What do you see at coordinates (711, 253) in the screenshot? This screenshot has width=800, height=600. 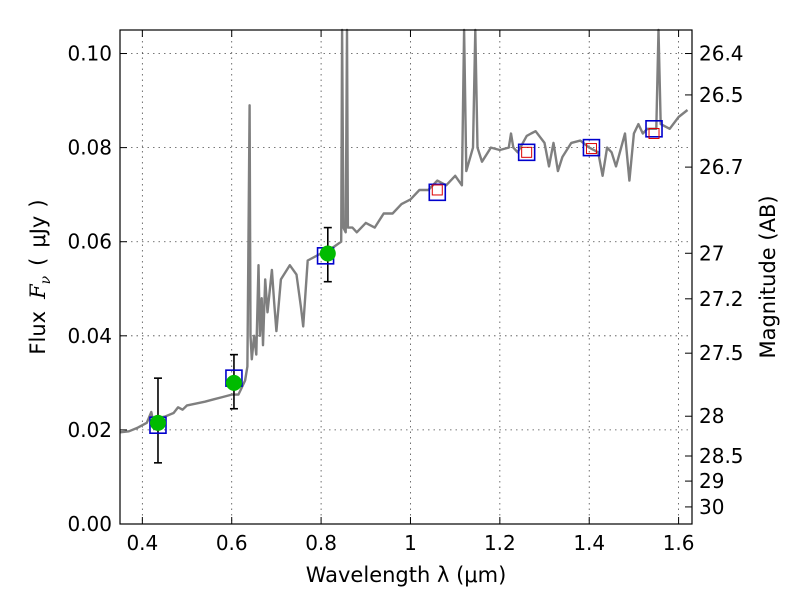 I see `right-tick-label: 27` at bounding box center [711, 253].